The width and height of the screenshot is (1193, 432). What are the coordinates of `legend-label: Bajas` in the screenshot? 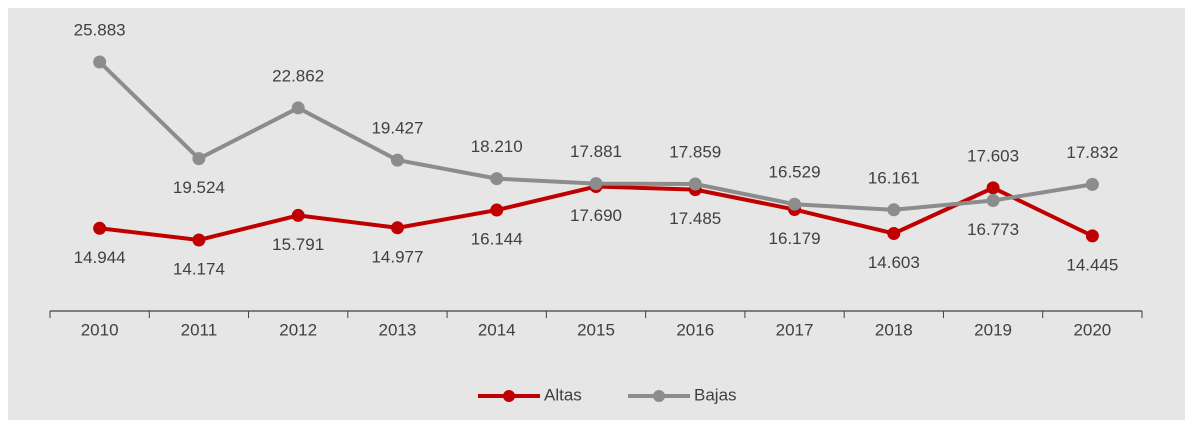 It's located at (715, 394).